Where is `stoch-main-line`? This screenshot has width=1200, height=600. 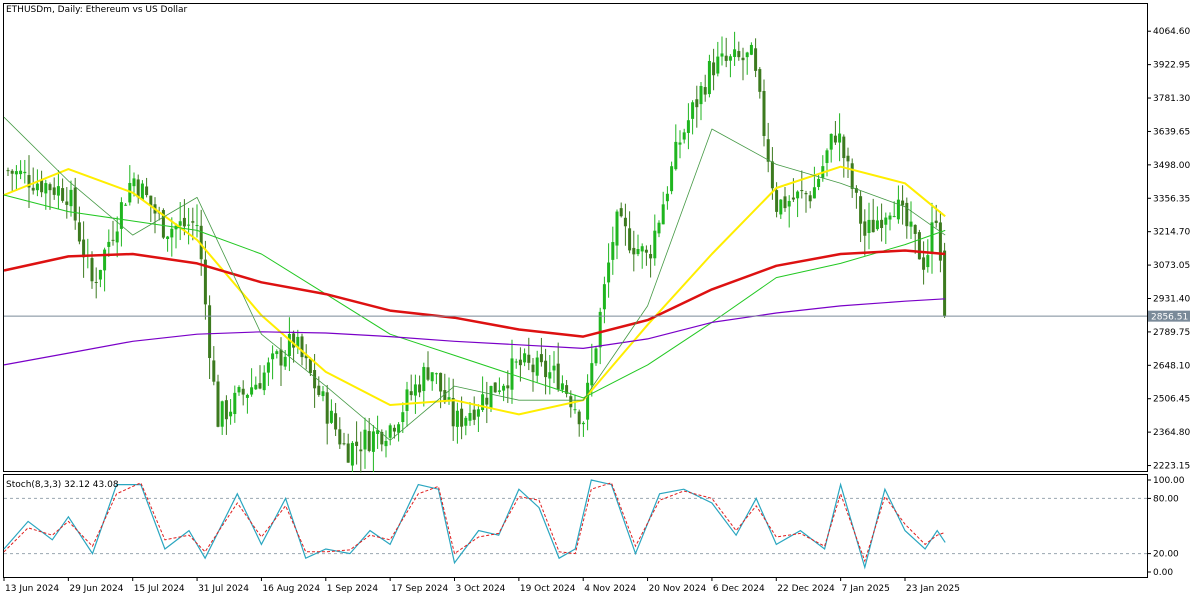
stoch-main-line is located at coordinates (474, 524).